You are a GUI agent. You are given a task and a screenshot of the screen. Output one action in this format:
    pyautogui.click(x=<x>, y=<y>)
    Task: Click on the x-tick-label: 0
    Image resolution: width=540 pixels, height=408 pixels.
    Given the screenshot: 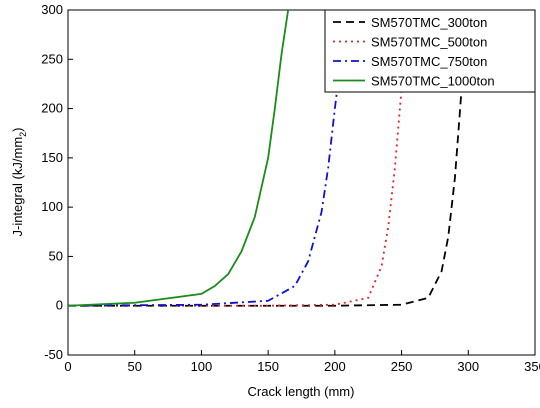 What is the action you would take?
    pyautogui.click(x=67, y=366)
    